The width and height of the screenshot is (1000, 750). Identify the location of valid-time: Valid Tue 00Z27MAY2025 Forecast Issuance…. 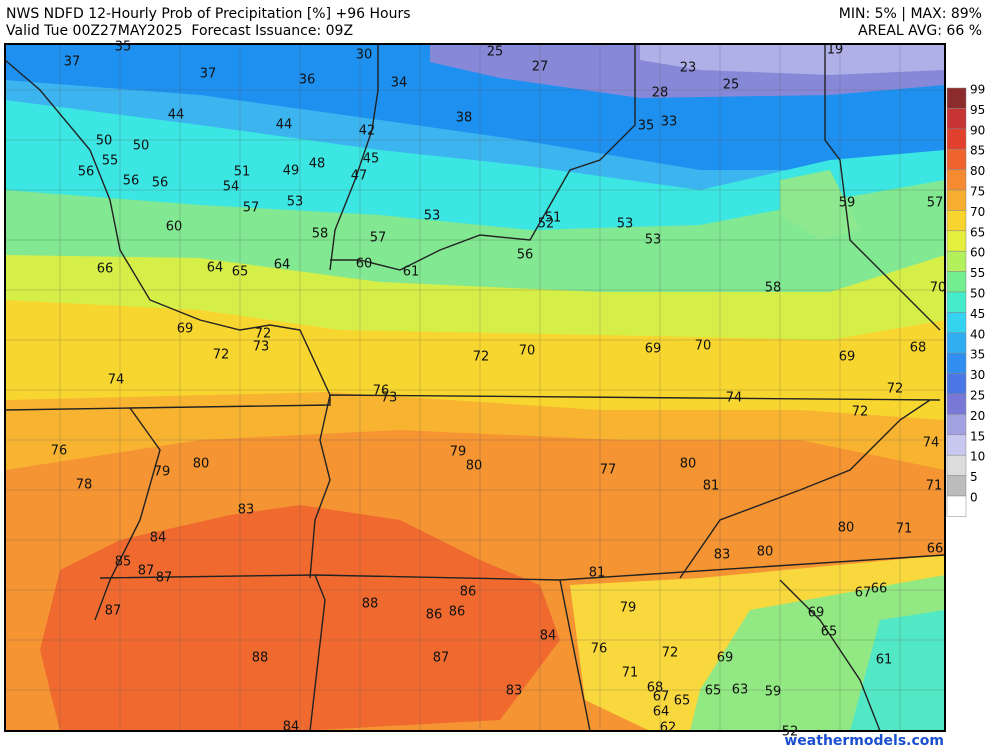
(179, 31).